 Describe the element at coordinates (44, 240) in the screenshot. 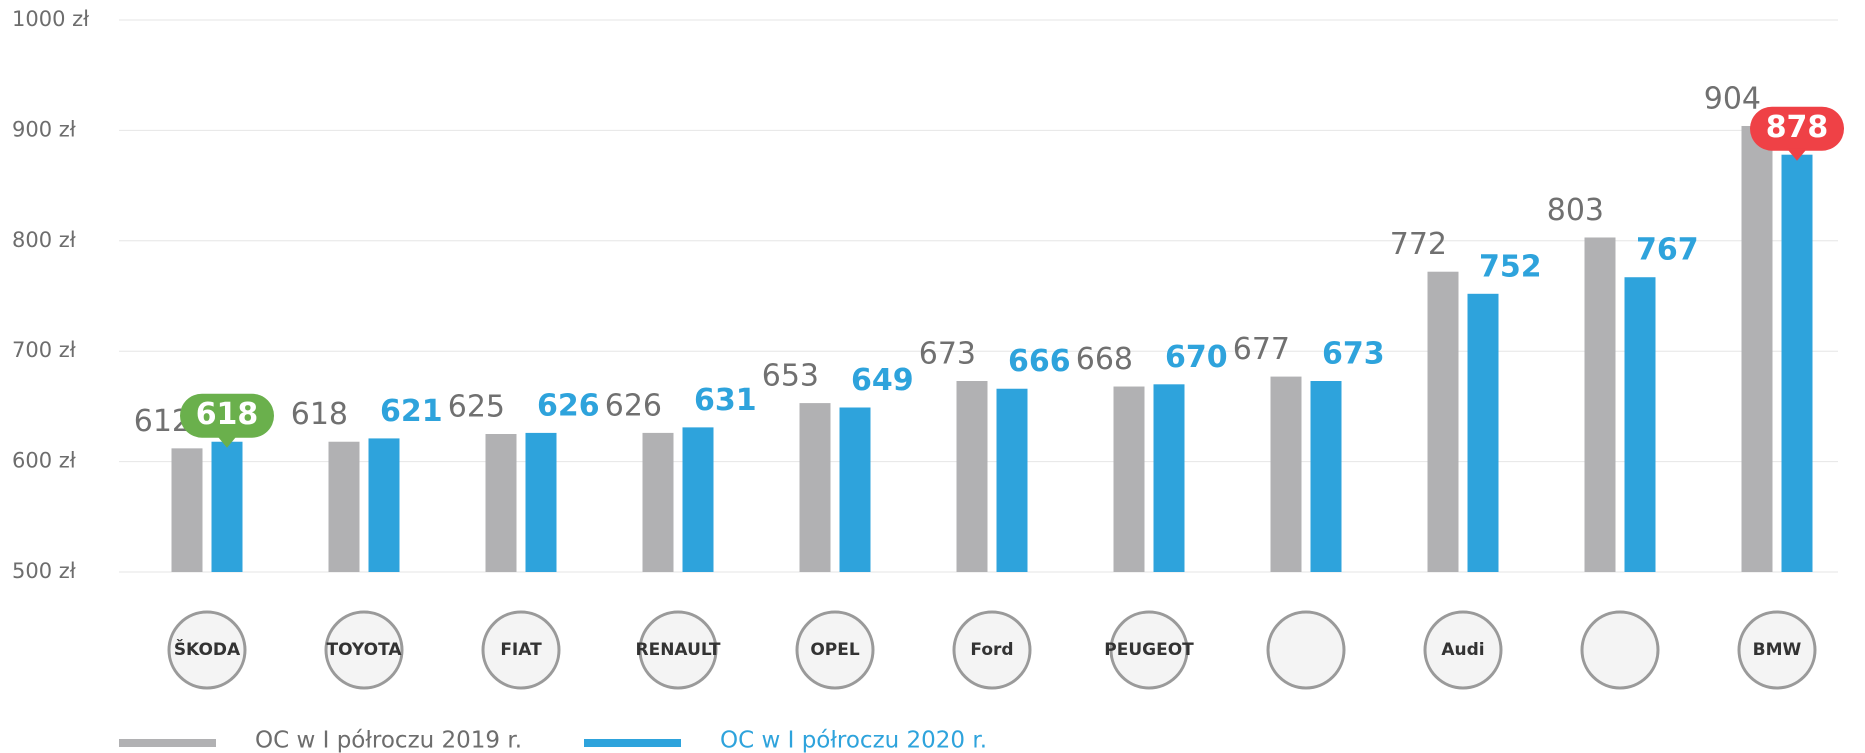

I see `y-tick-label: 800 zł` at that location.